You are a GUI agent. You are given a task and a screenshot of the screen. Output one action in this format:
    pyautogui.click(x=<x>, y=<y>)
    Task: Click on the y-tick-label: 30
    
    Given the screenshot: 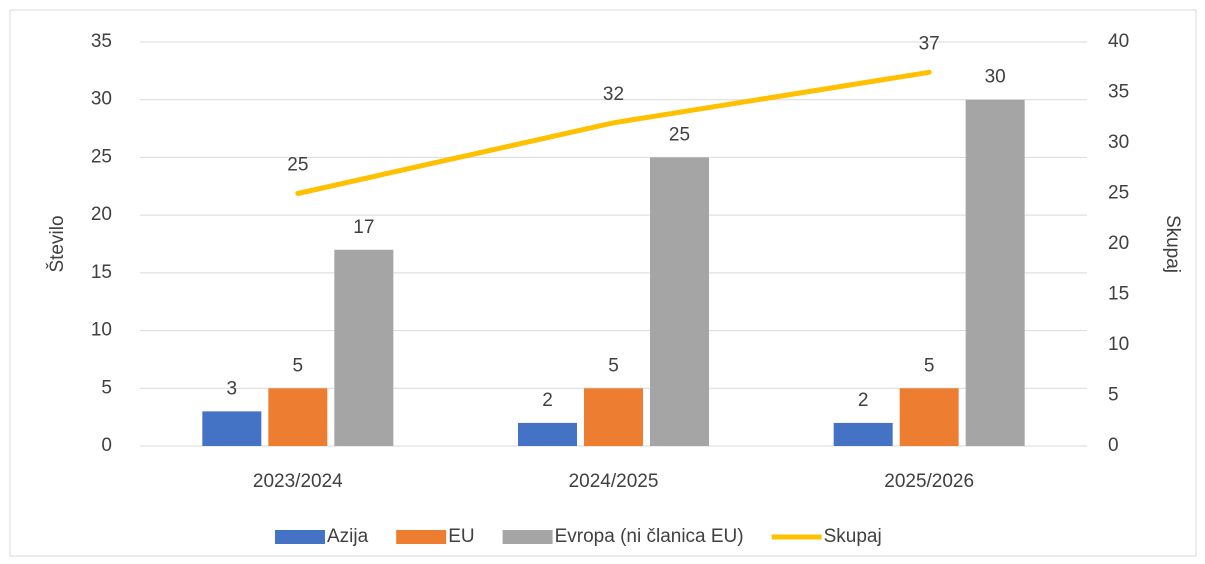 What is the action you would take?
    pyautogui.click(x=101, y=99)
    